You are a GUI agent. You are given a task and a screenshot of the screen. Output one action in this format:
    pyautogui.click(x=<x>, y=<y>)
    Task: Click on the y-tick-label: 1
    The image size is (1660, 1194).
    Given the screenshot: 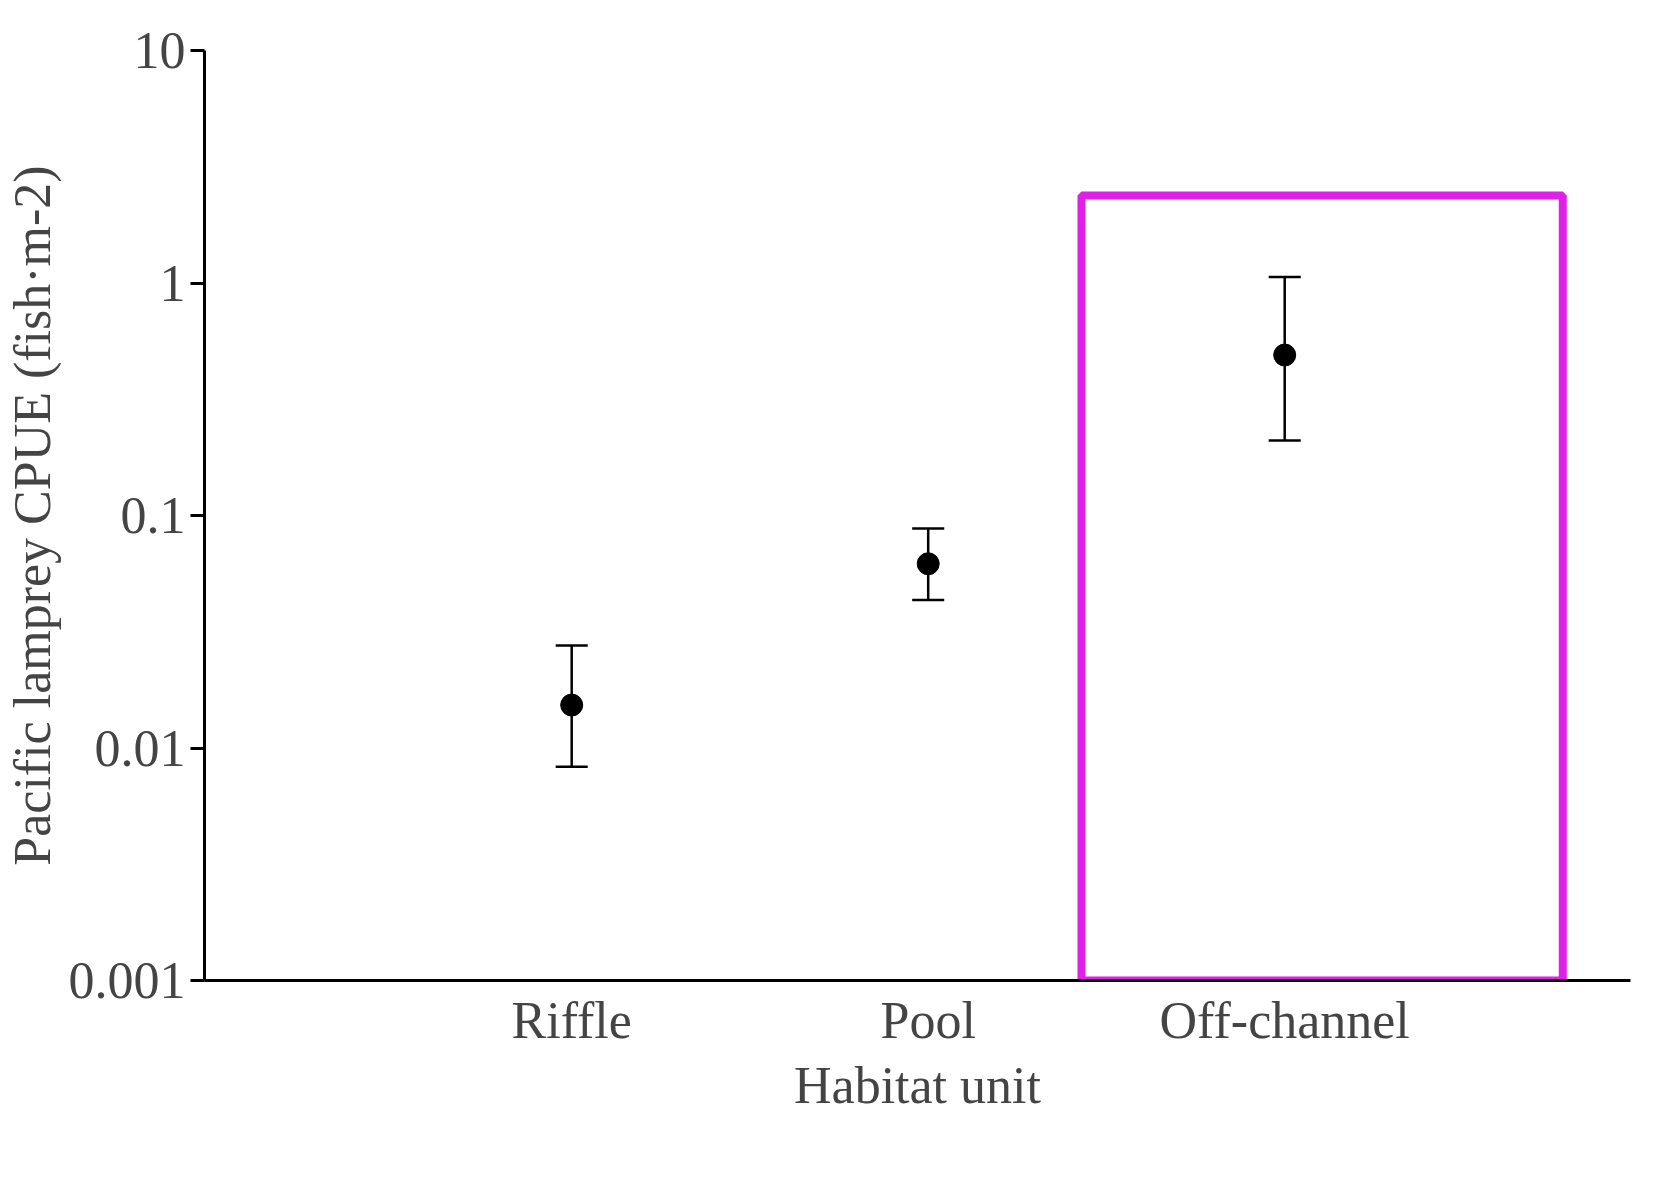 What is the action you would take?
    pyautogui.click(x=172, y=283)
    